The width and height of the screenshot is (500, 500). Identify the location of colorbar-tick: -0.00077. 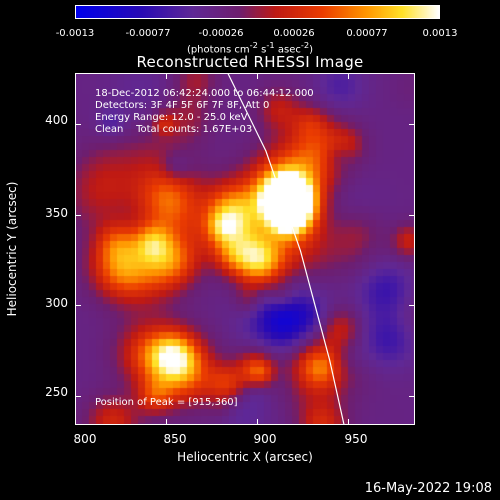
(148, 33).